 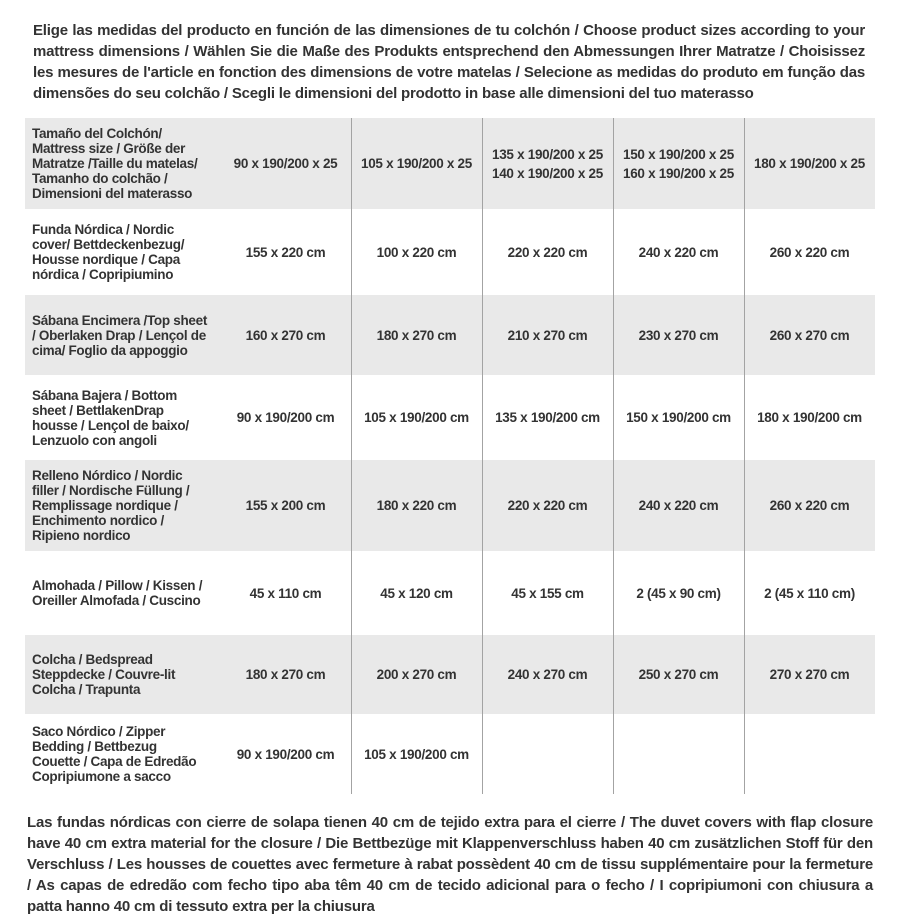 What do you see at coordinates (416, 163) in the screenshot?
I see `size-cell: 105 x 190/200 x 25` at bounding box center [416, 163].